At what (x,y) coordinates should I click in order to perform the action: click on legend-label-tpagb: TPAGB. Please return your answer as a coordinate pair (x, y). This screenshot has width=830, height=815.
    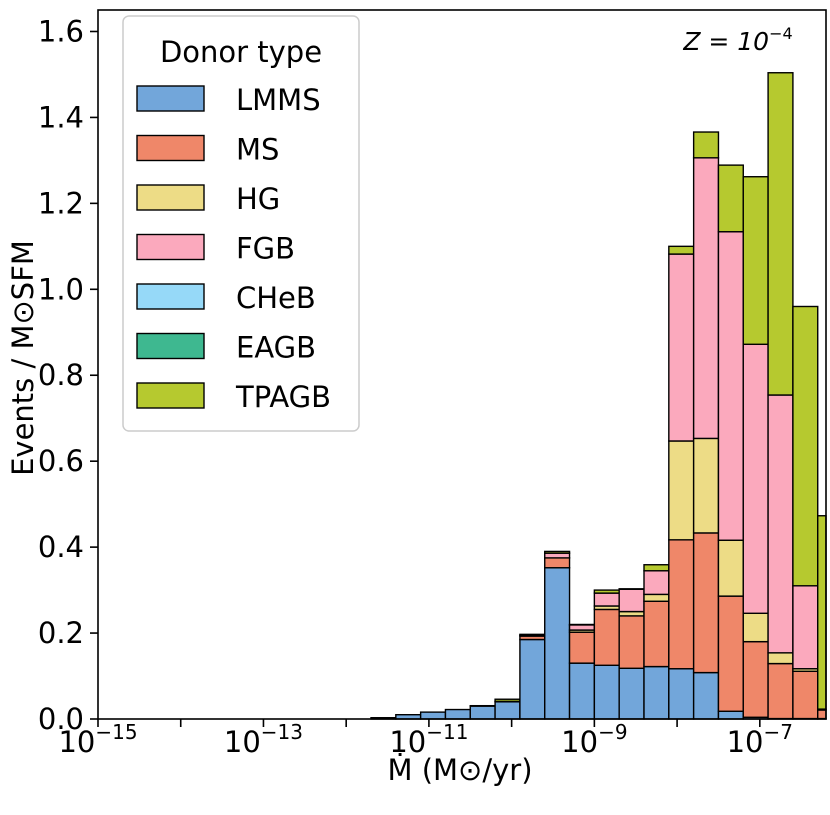
    Looking at the image, I should click on (283, 397).